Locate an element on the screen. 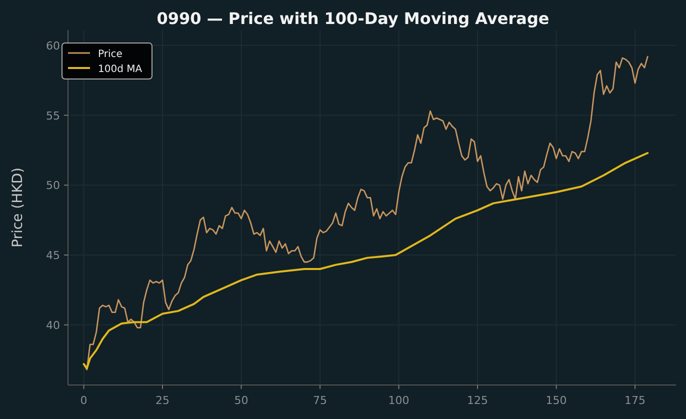 This screenshot has width=686, height=419. y-axis-title: Price (HKD) is located at coordinates (18, 207).